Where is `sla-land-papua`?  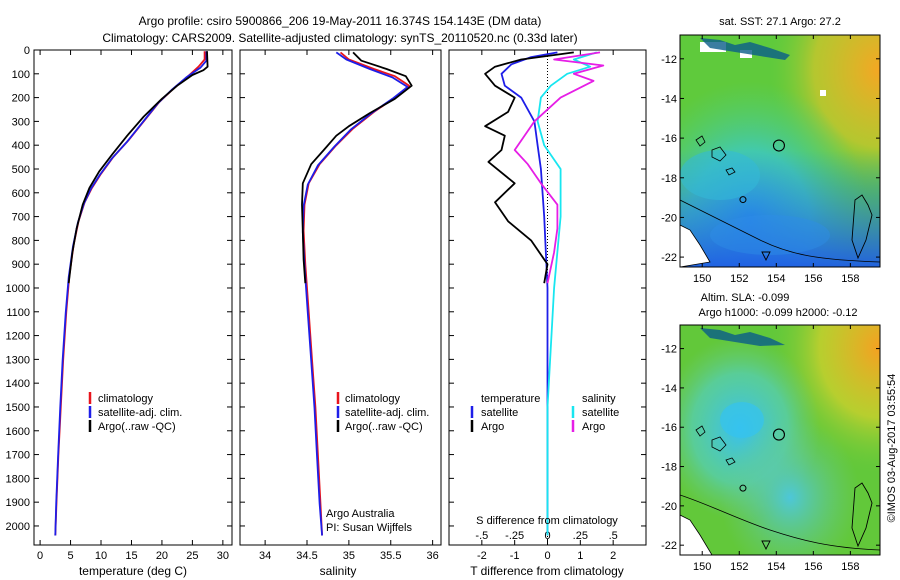
sla-land-papua is located at coordinates (742, 337).